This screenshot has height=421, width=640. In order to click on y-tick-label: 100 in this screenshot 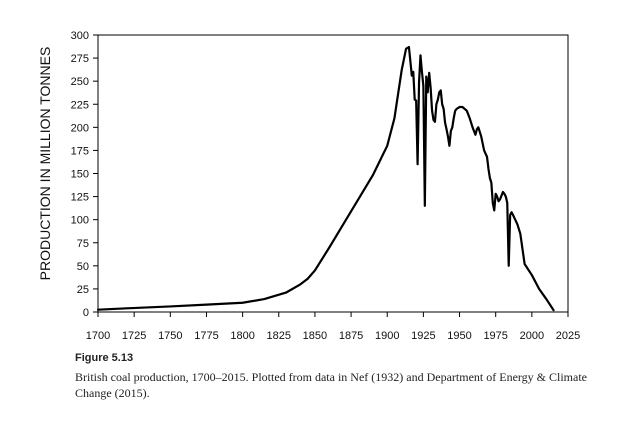, I will do `click(80, 221)`.